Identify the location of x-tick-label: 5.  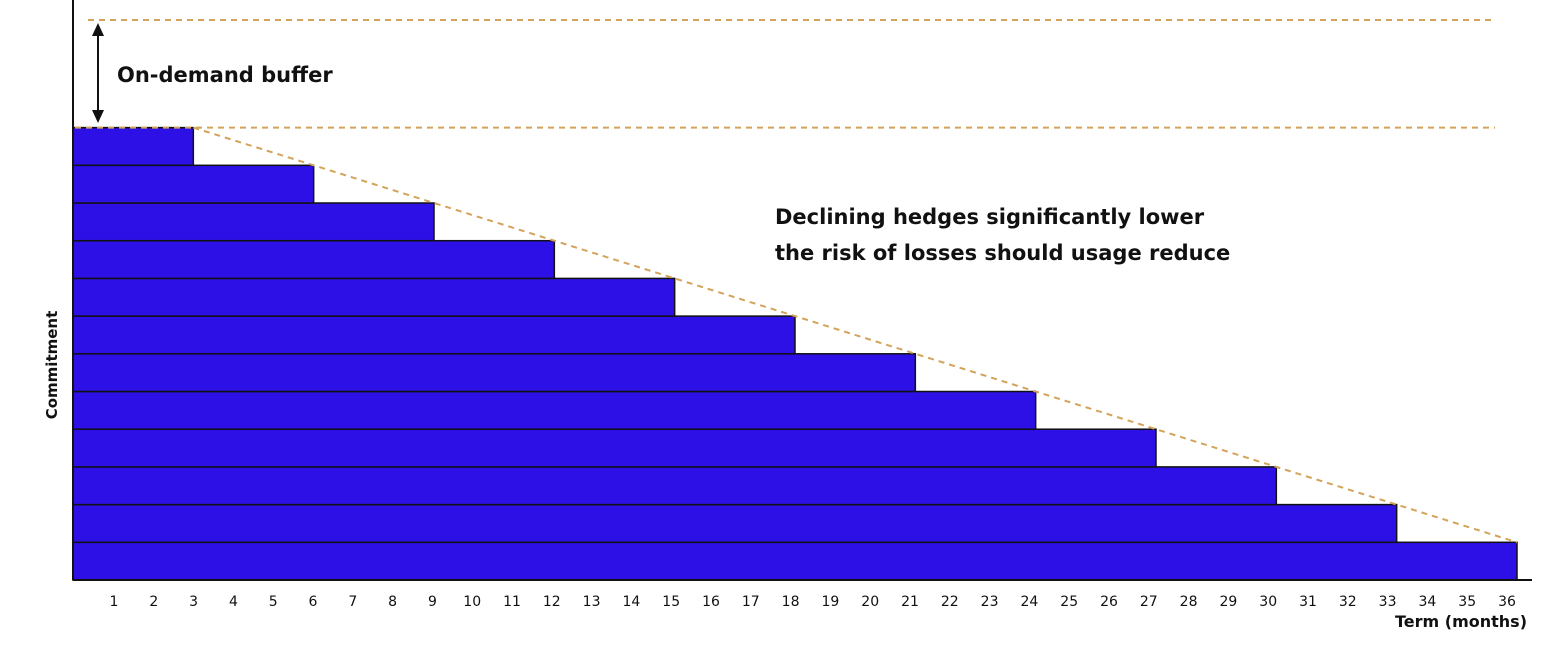
(273, 602).